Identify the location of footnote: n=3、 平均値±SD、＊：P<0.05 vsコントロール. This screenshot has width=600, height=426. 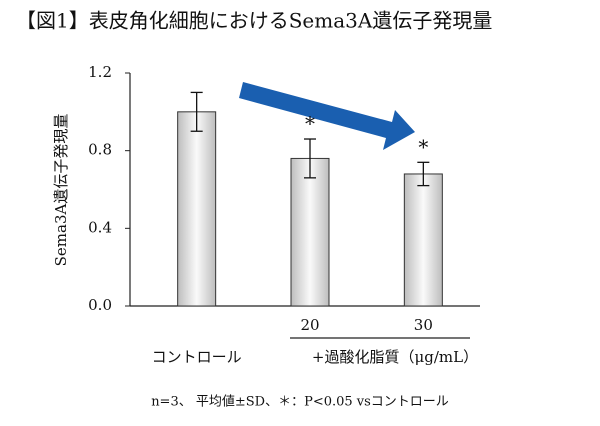
(300, 402).